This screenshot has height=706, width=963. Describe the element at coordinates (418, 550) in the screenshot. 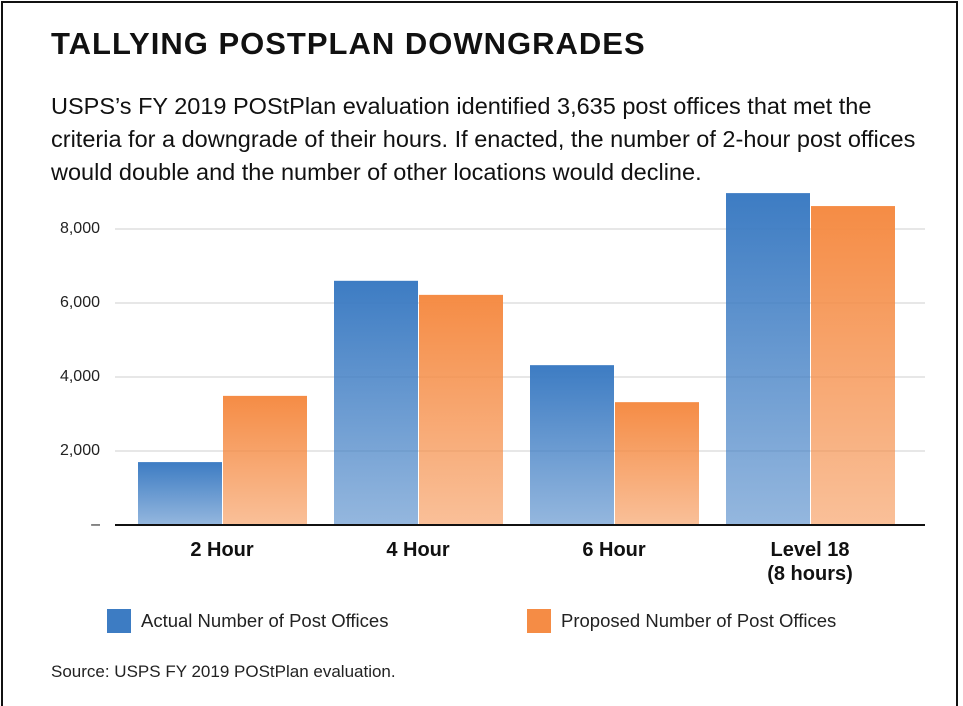

I see `x-tick-label: 4 Hour` at that location.